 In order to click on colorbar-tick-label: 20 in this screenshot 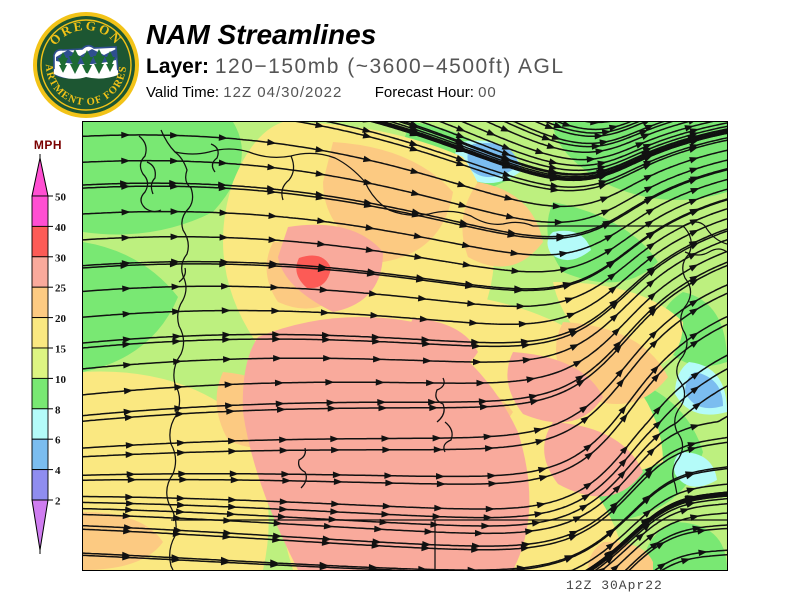, I will do `click(61, 319)`.